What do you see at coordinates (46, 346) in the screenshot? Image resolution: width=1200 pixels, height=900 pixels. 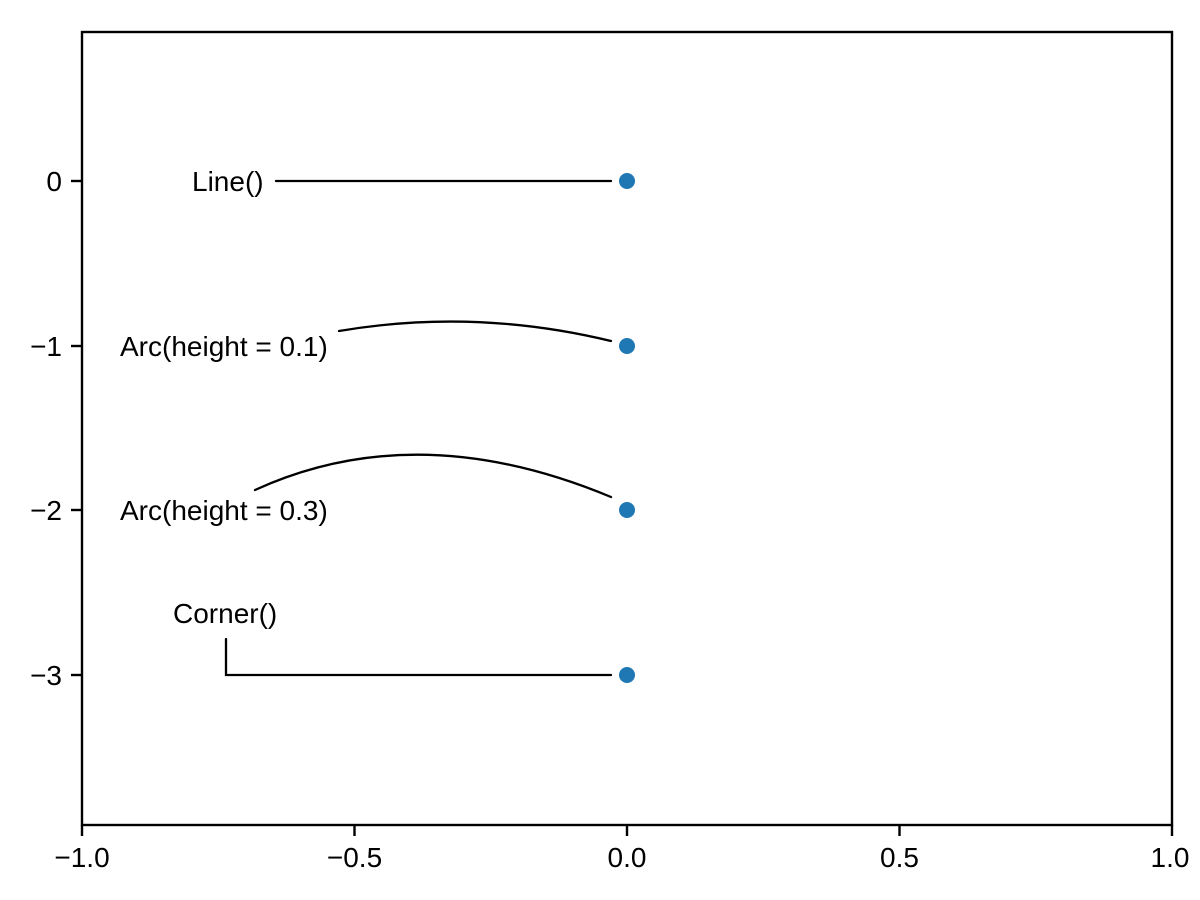 I see `y-tick-label: −1` at bounding box center [46, 346].